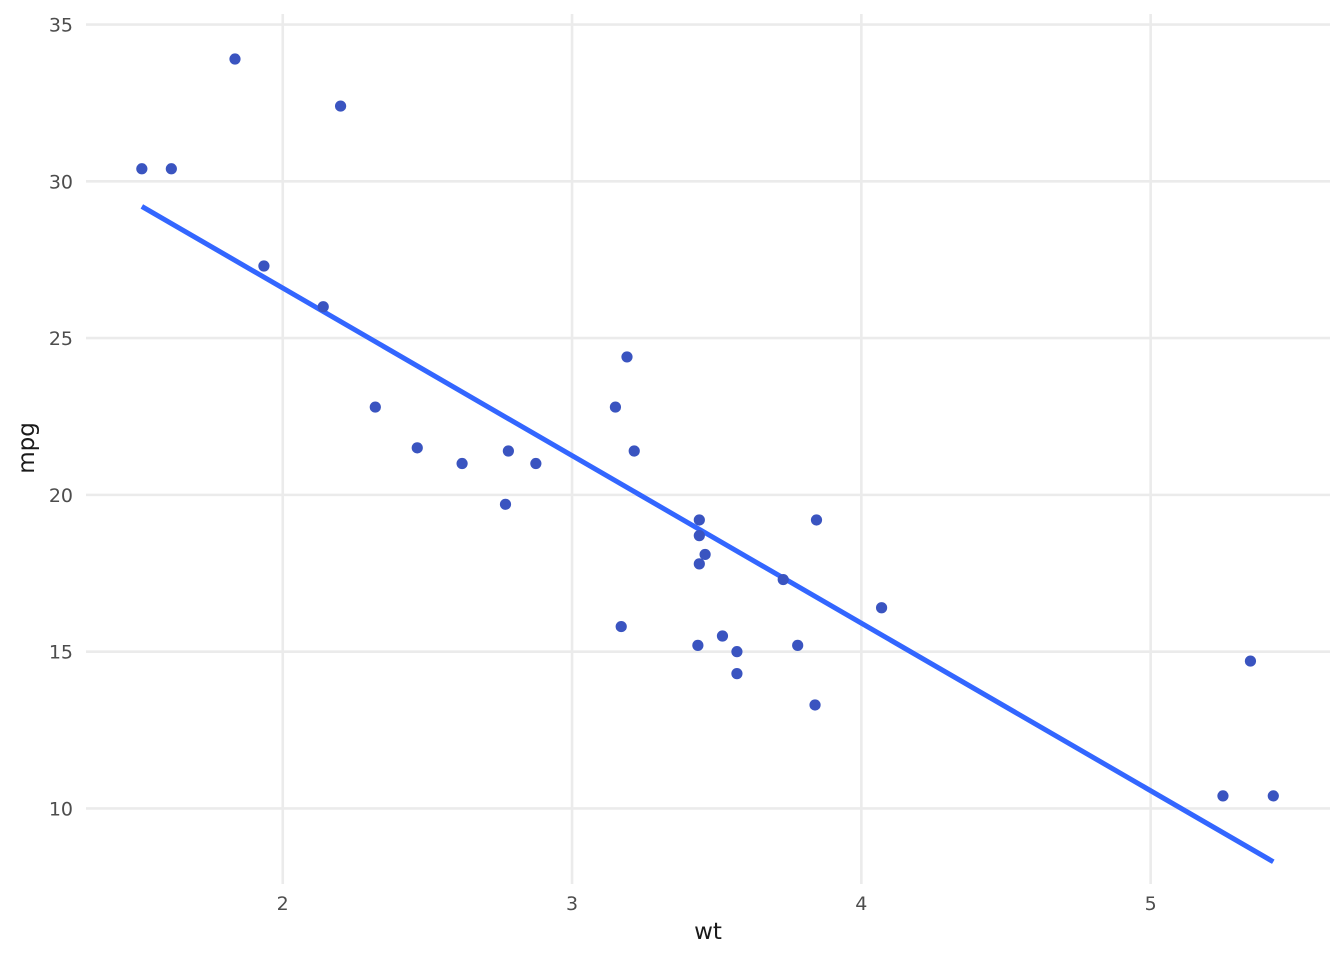 The image size is (1344, 960). What do you see at coordinates (61, 26) in the screenshot?
I see `y-tick-label: 35` at bounding box center [61, 26].